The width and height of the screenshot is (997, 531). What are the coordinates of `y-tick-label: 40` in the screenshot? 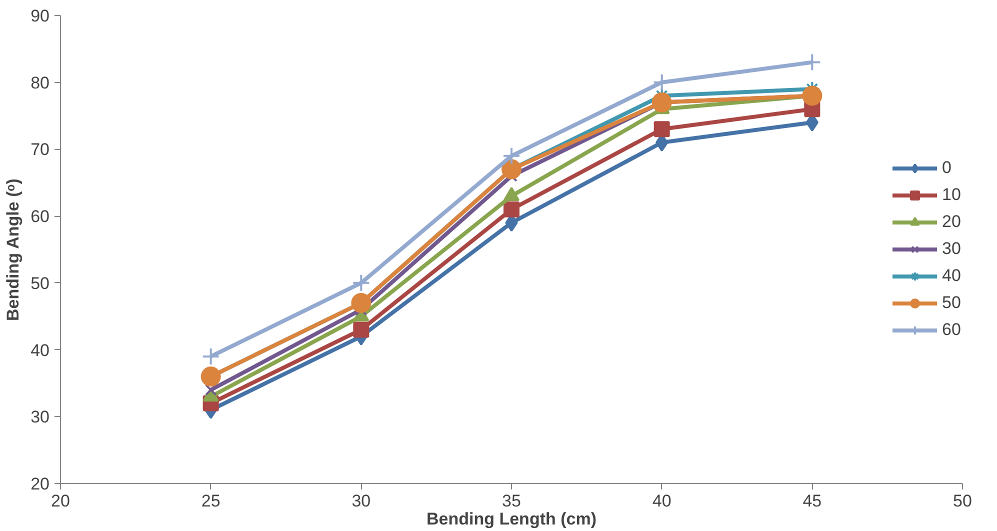 It's located at (40, 350).